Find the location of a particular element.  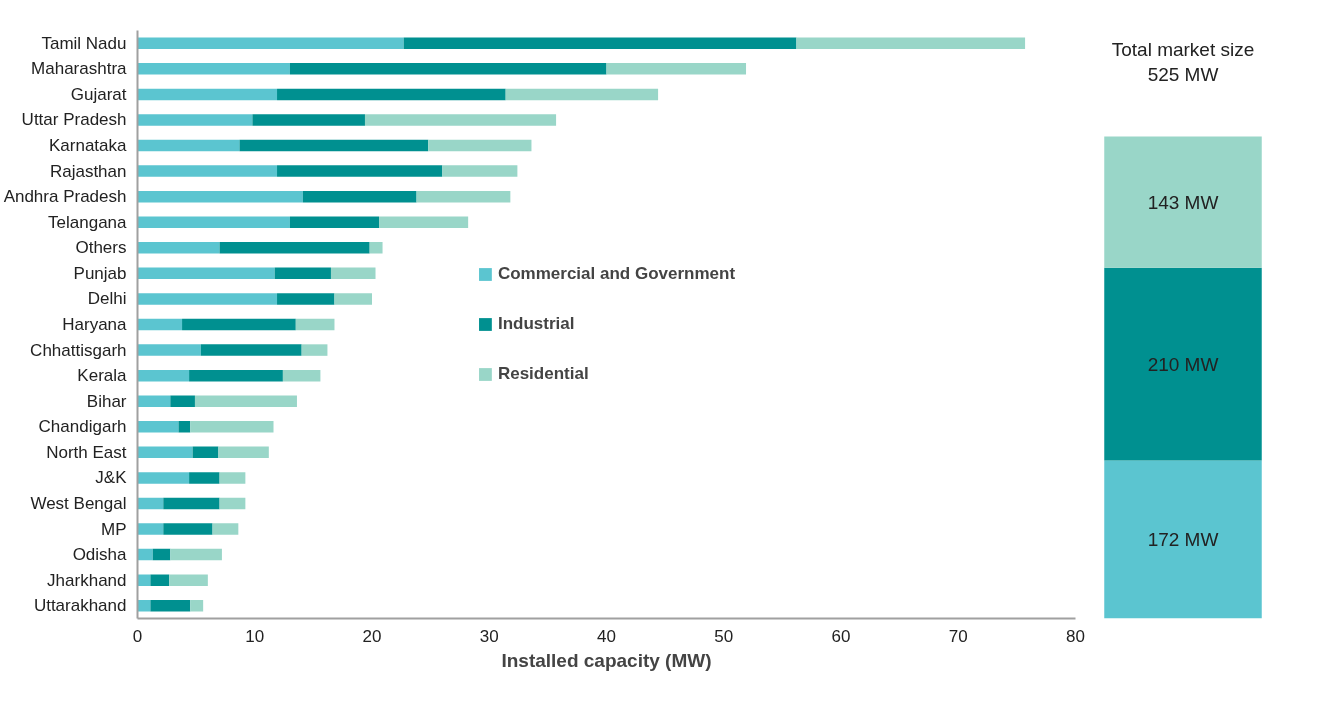

x-tick-label: 0 is located at coordinates (137, 636).